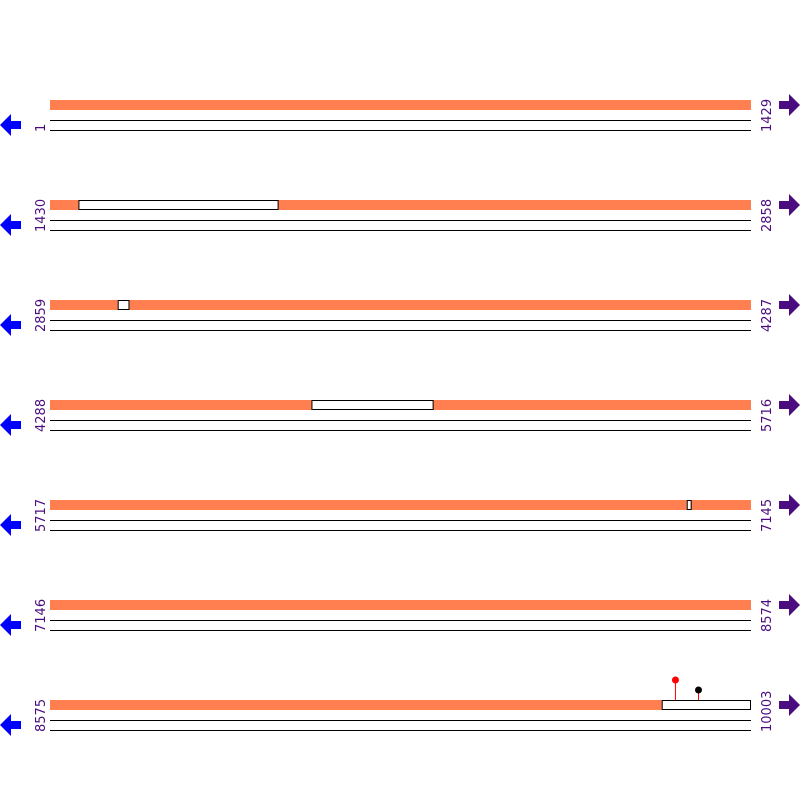 The height and width of the screenshot is (800, 800). Describe the element at coordinates (41, 415) in the screenshot. I see `row-start-label: 4288` at that location.